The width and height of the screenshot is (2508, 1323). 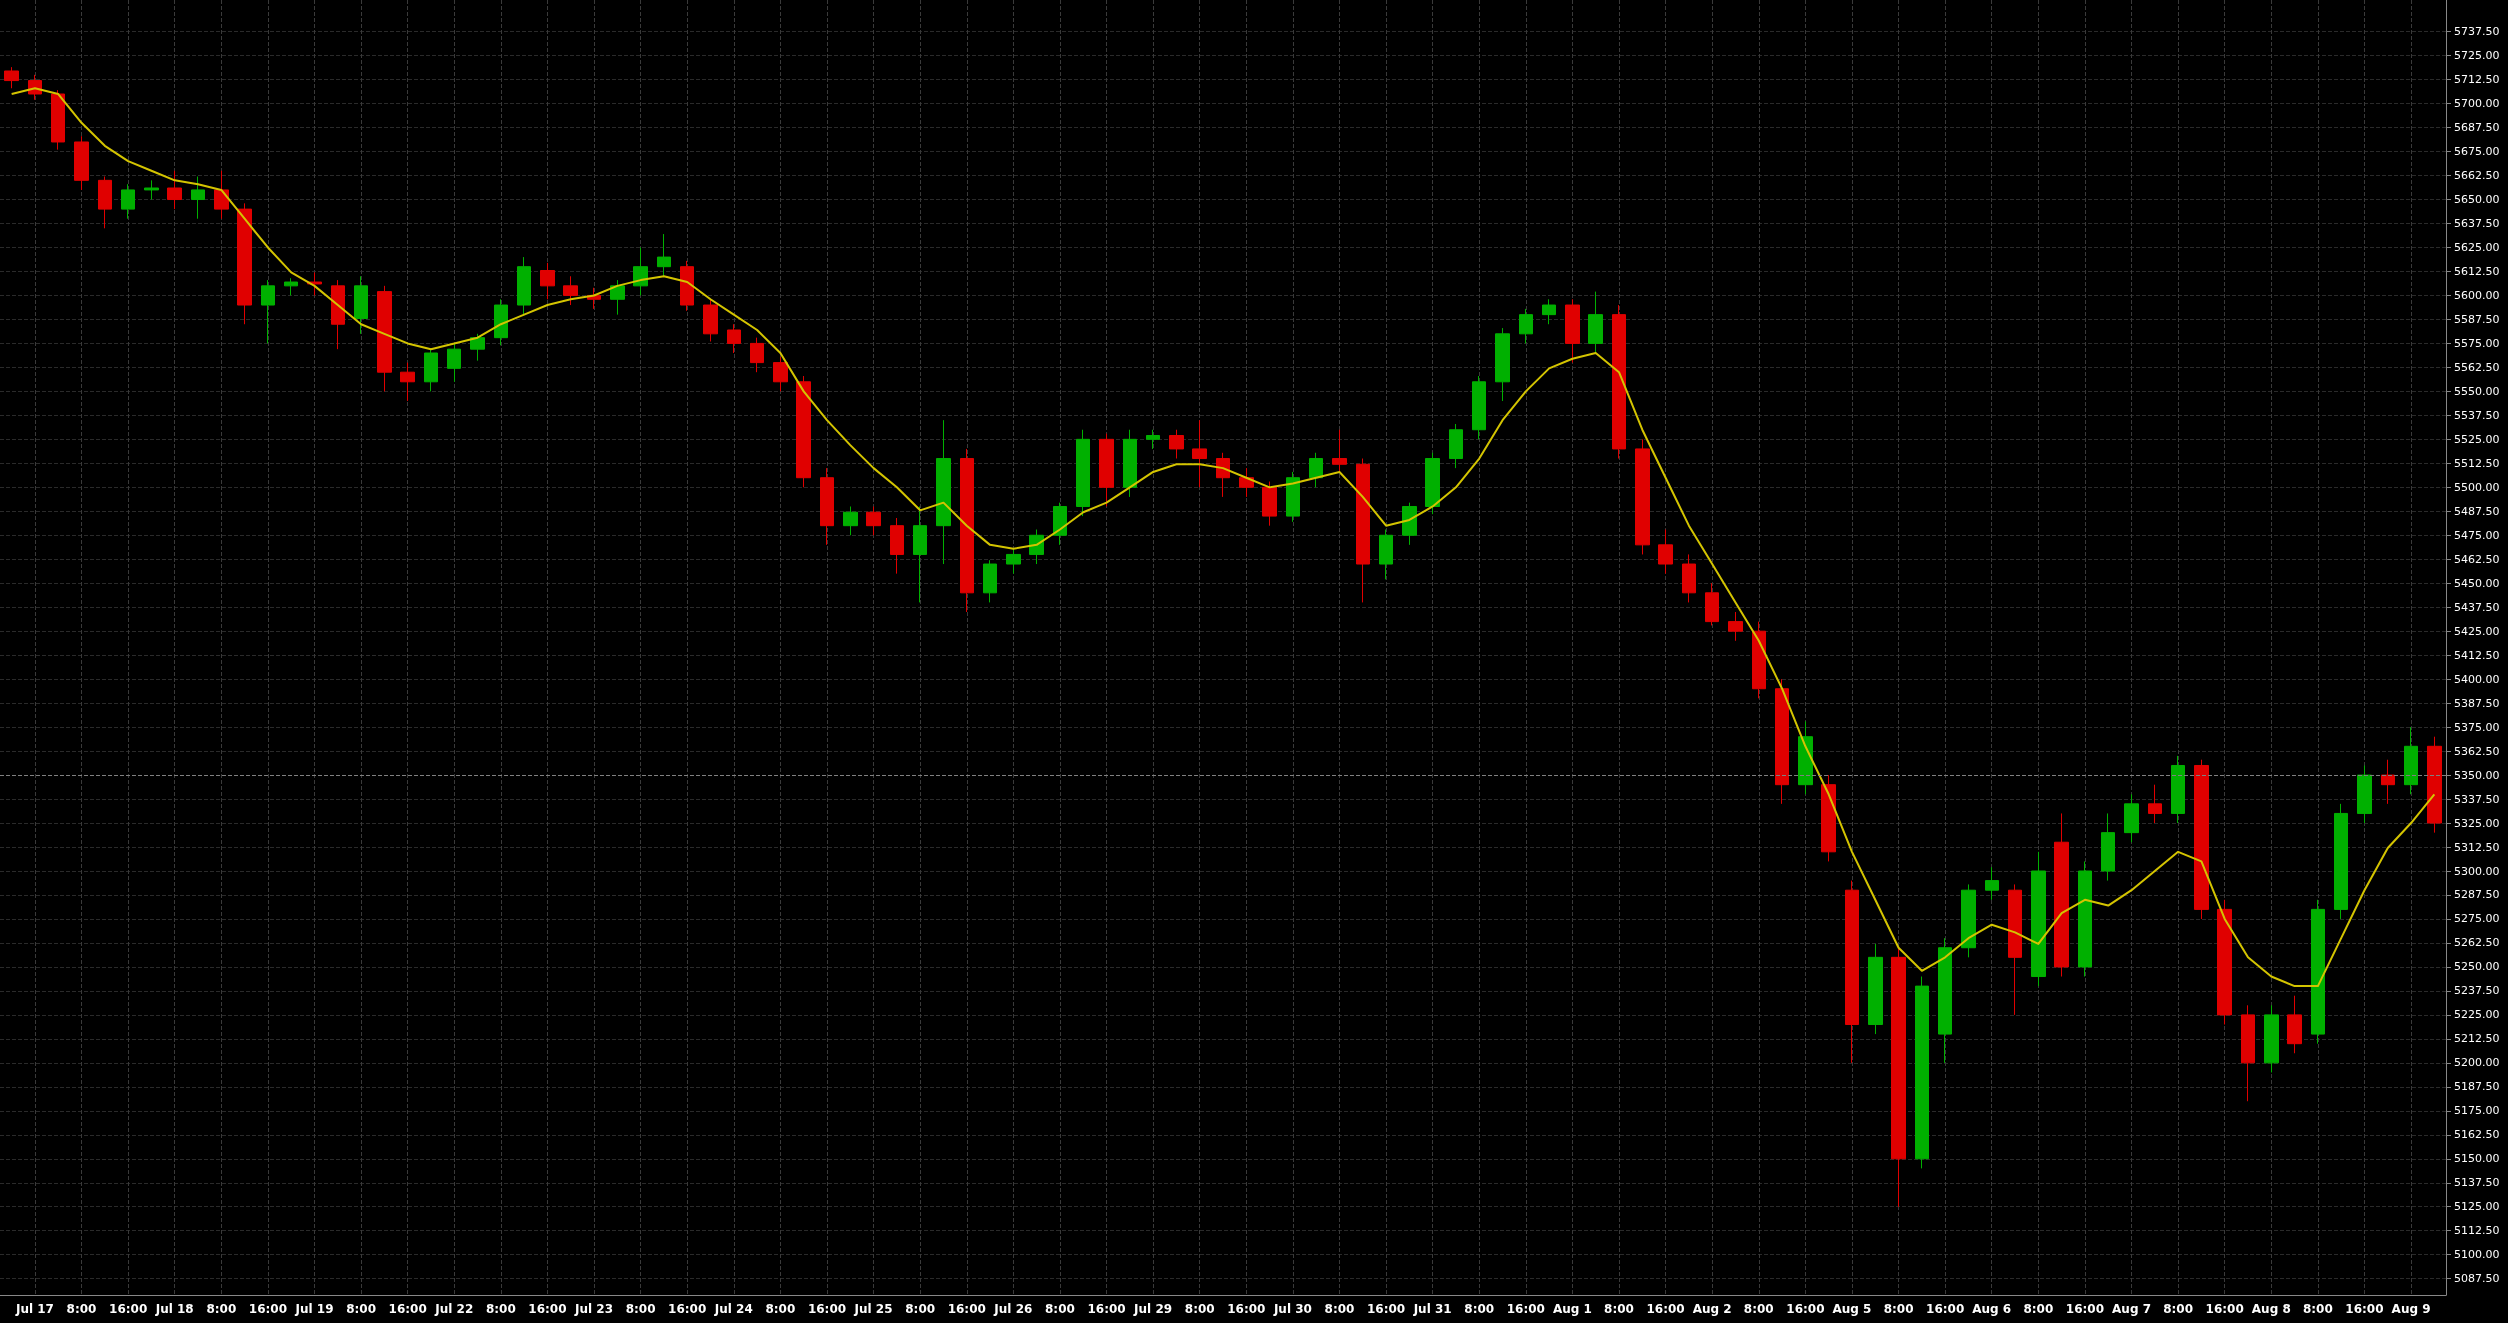 I want to click on x-tick-label: Aug 5, so click(x=1852, y=1309).